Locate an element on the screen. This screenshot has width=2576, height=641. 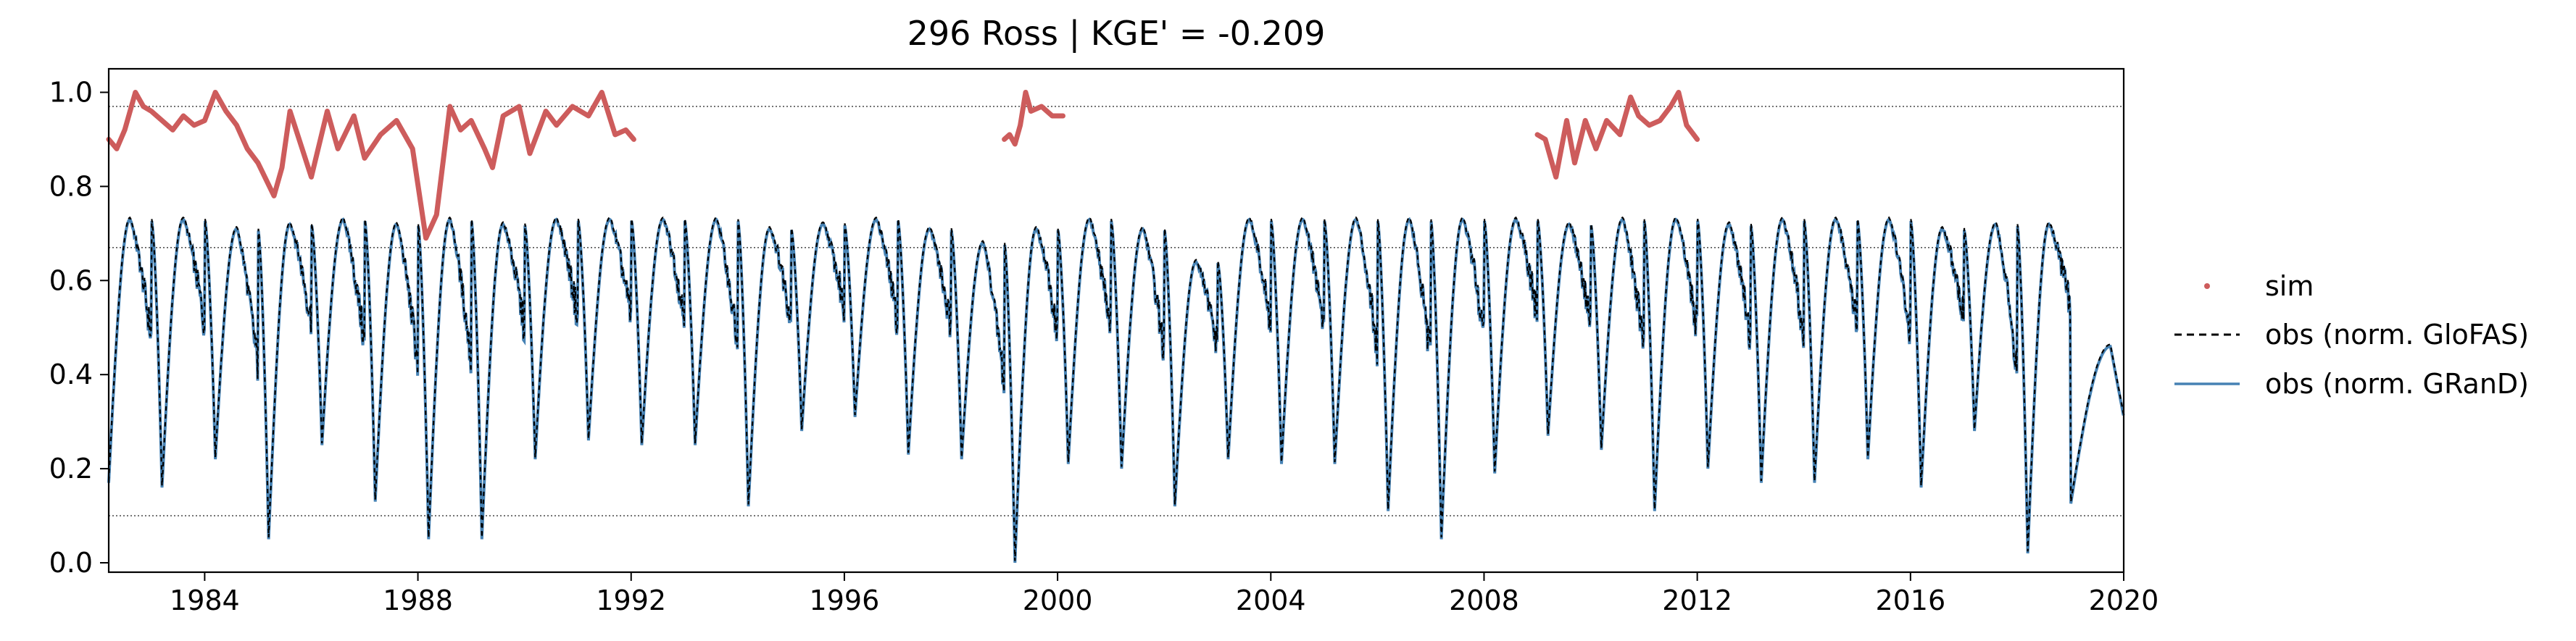
x-tick-label: 1992 is located at coordinates (631, 600).